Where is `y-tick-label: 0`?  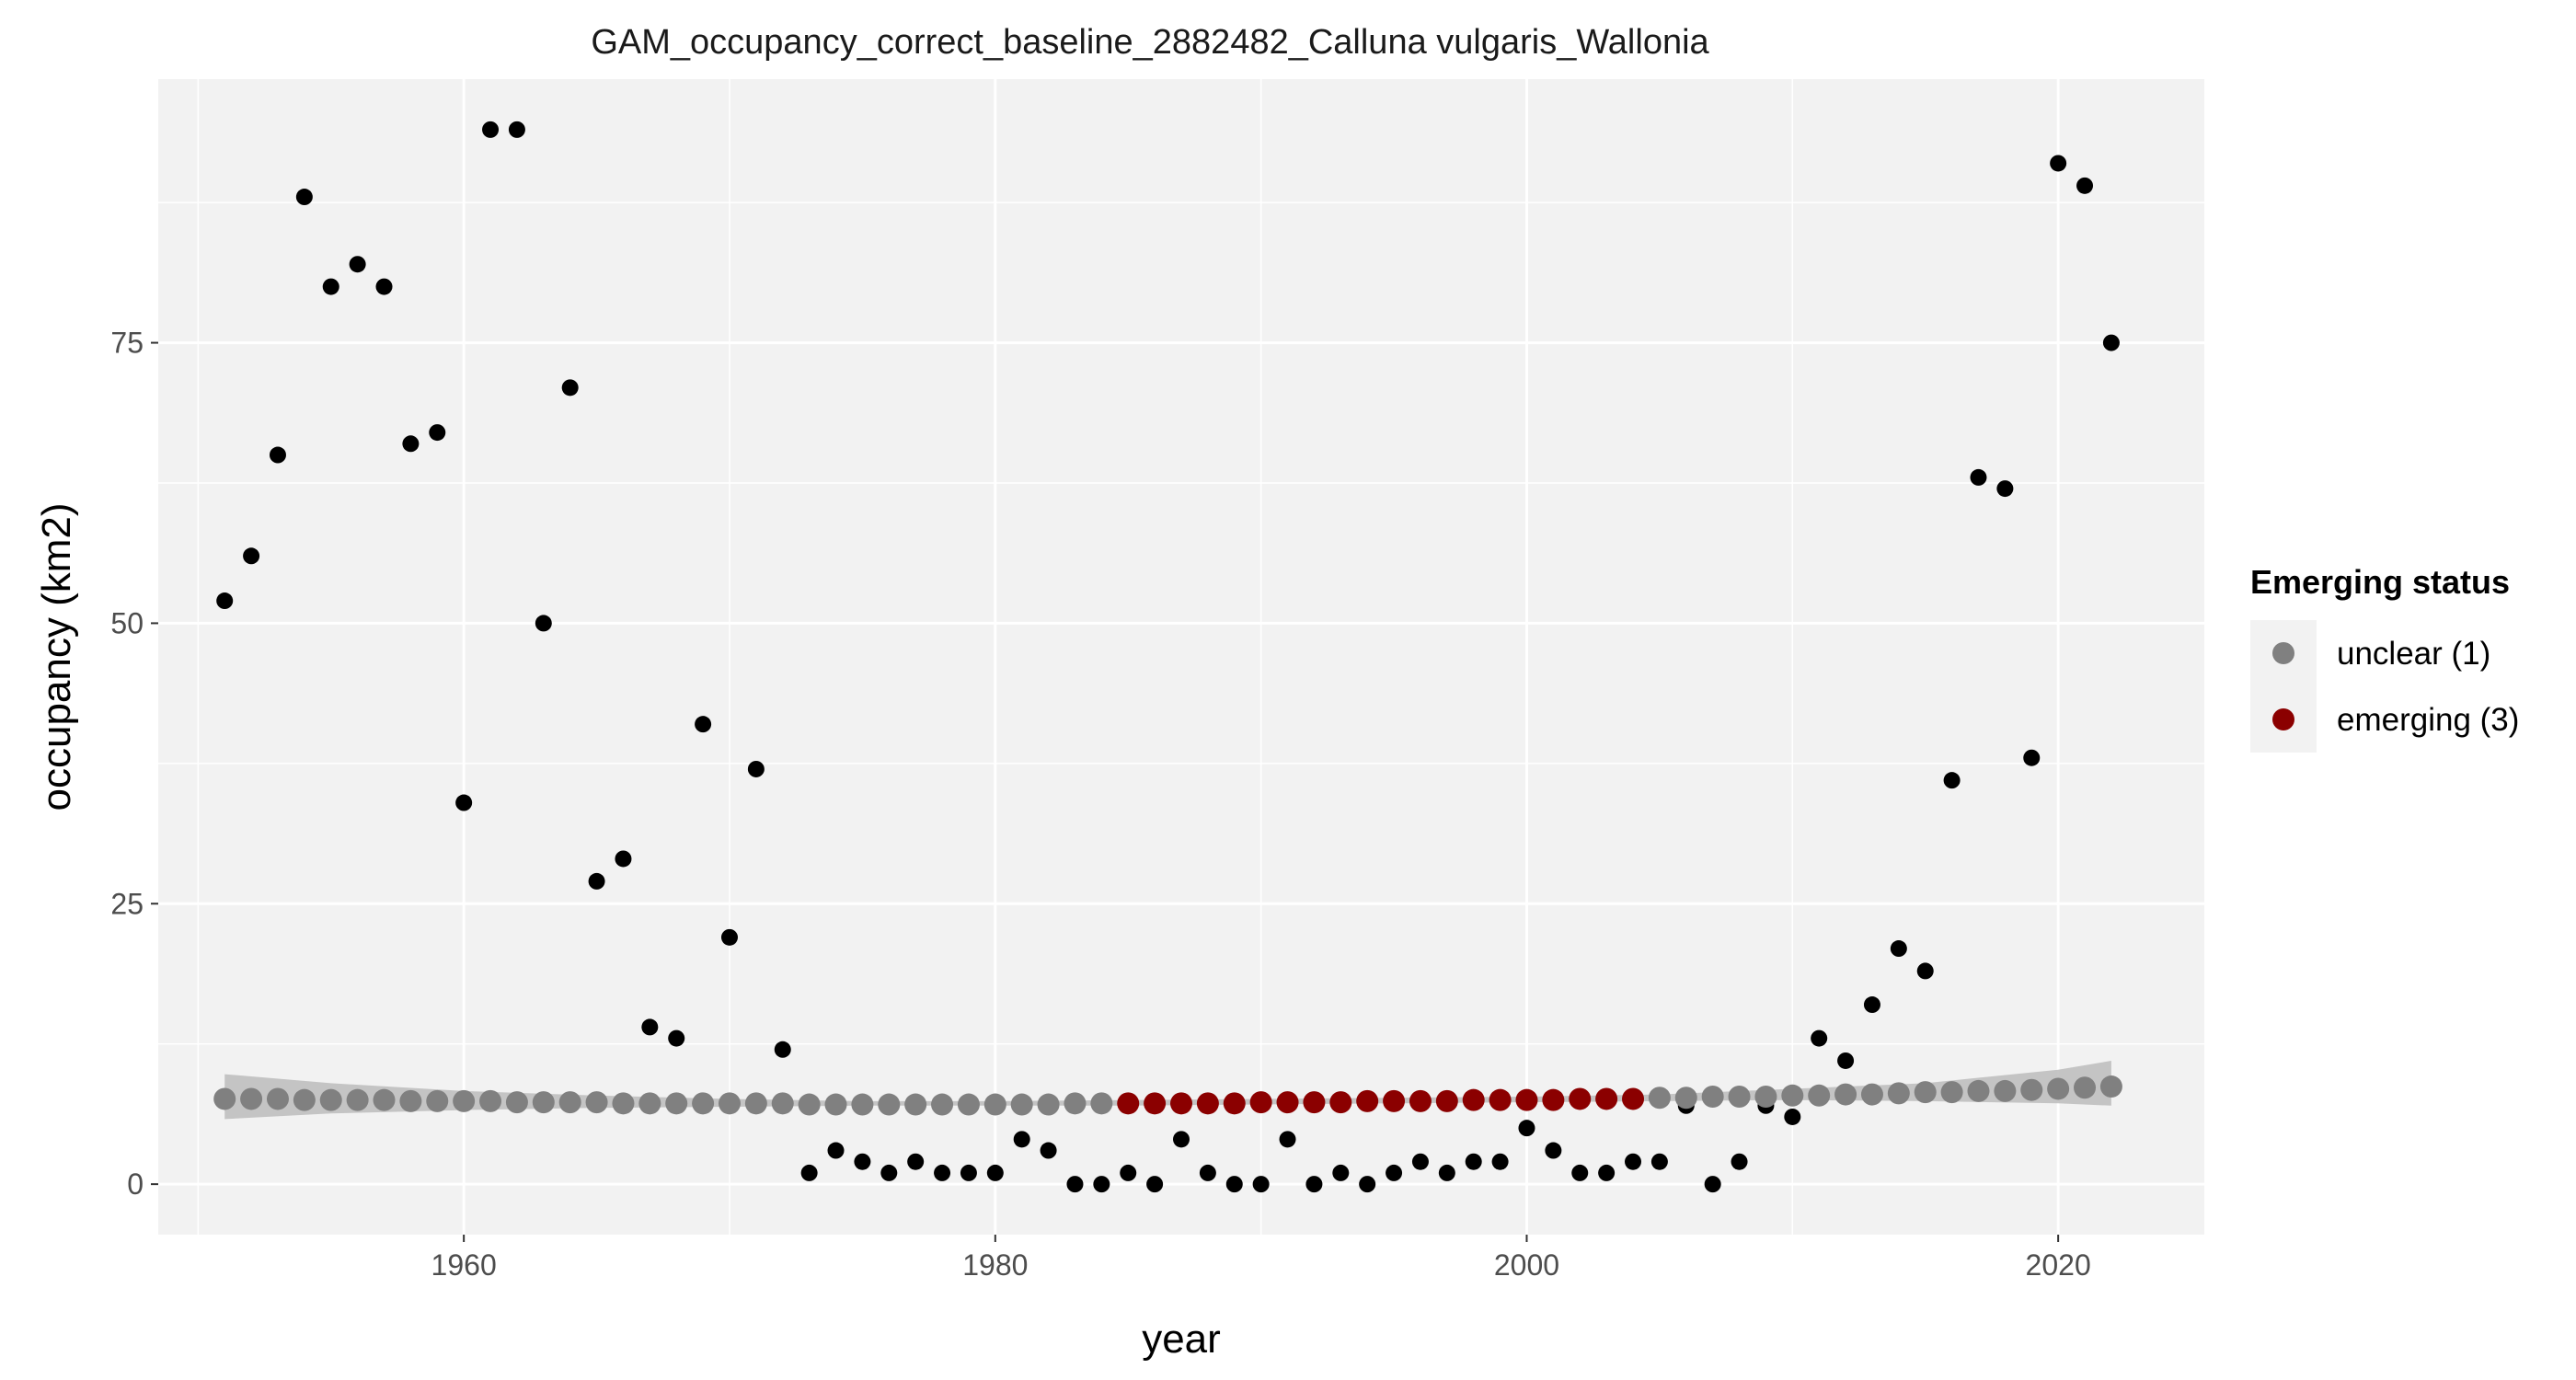
y-tick-label: 0 is located at coordinates (135, 1184).